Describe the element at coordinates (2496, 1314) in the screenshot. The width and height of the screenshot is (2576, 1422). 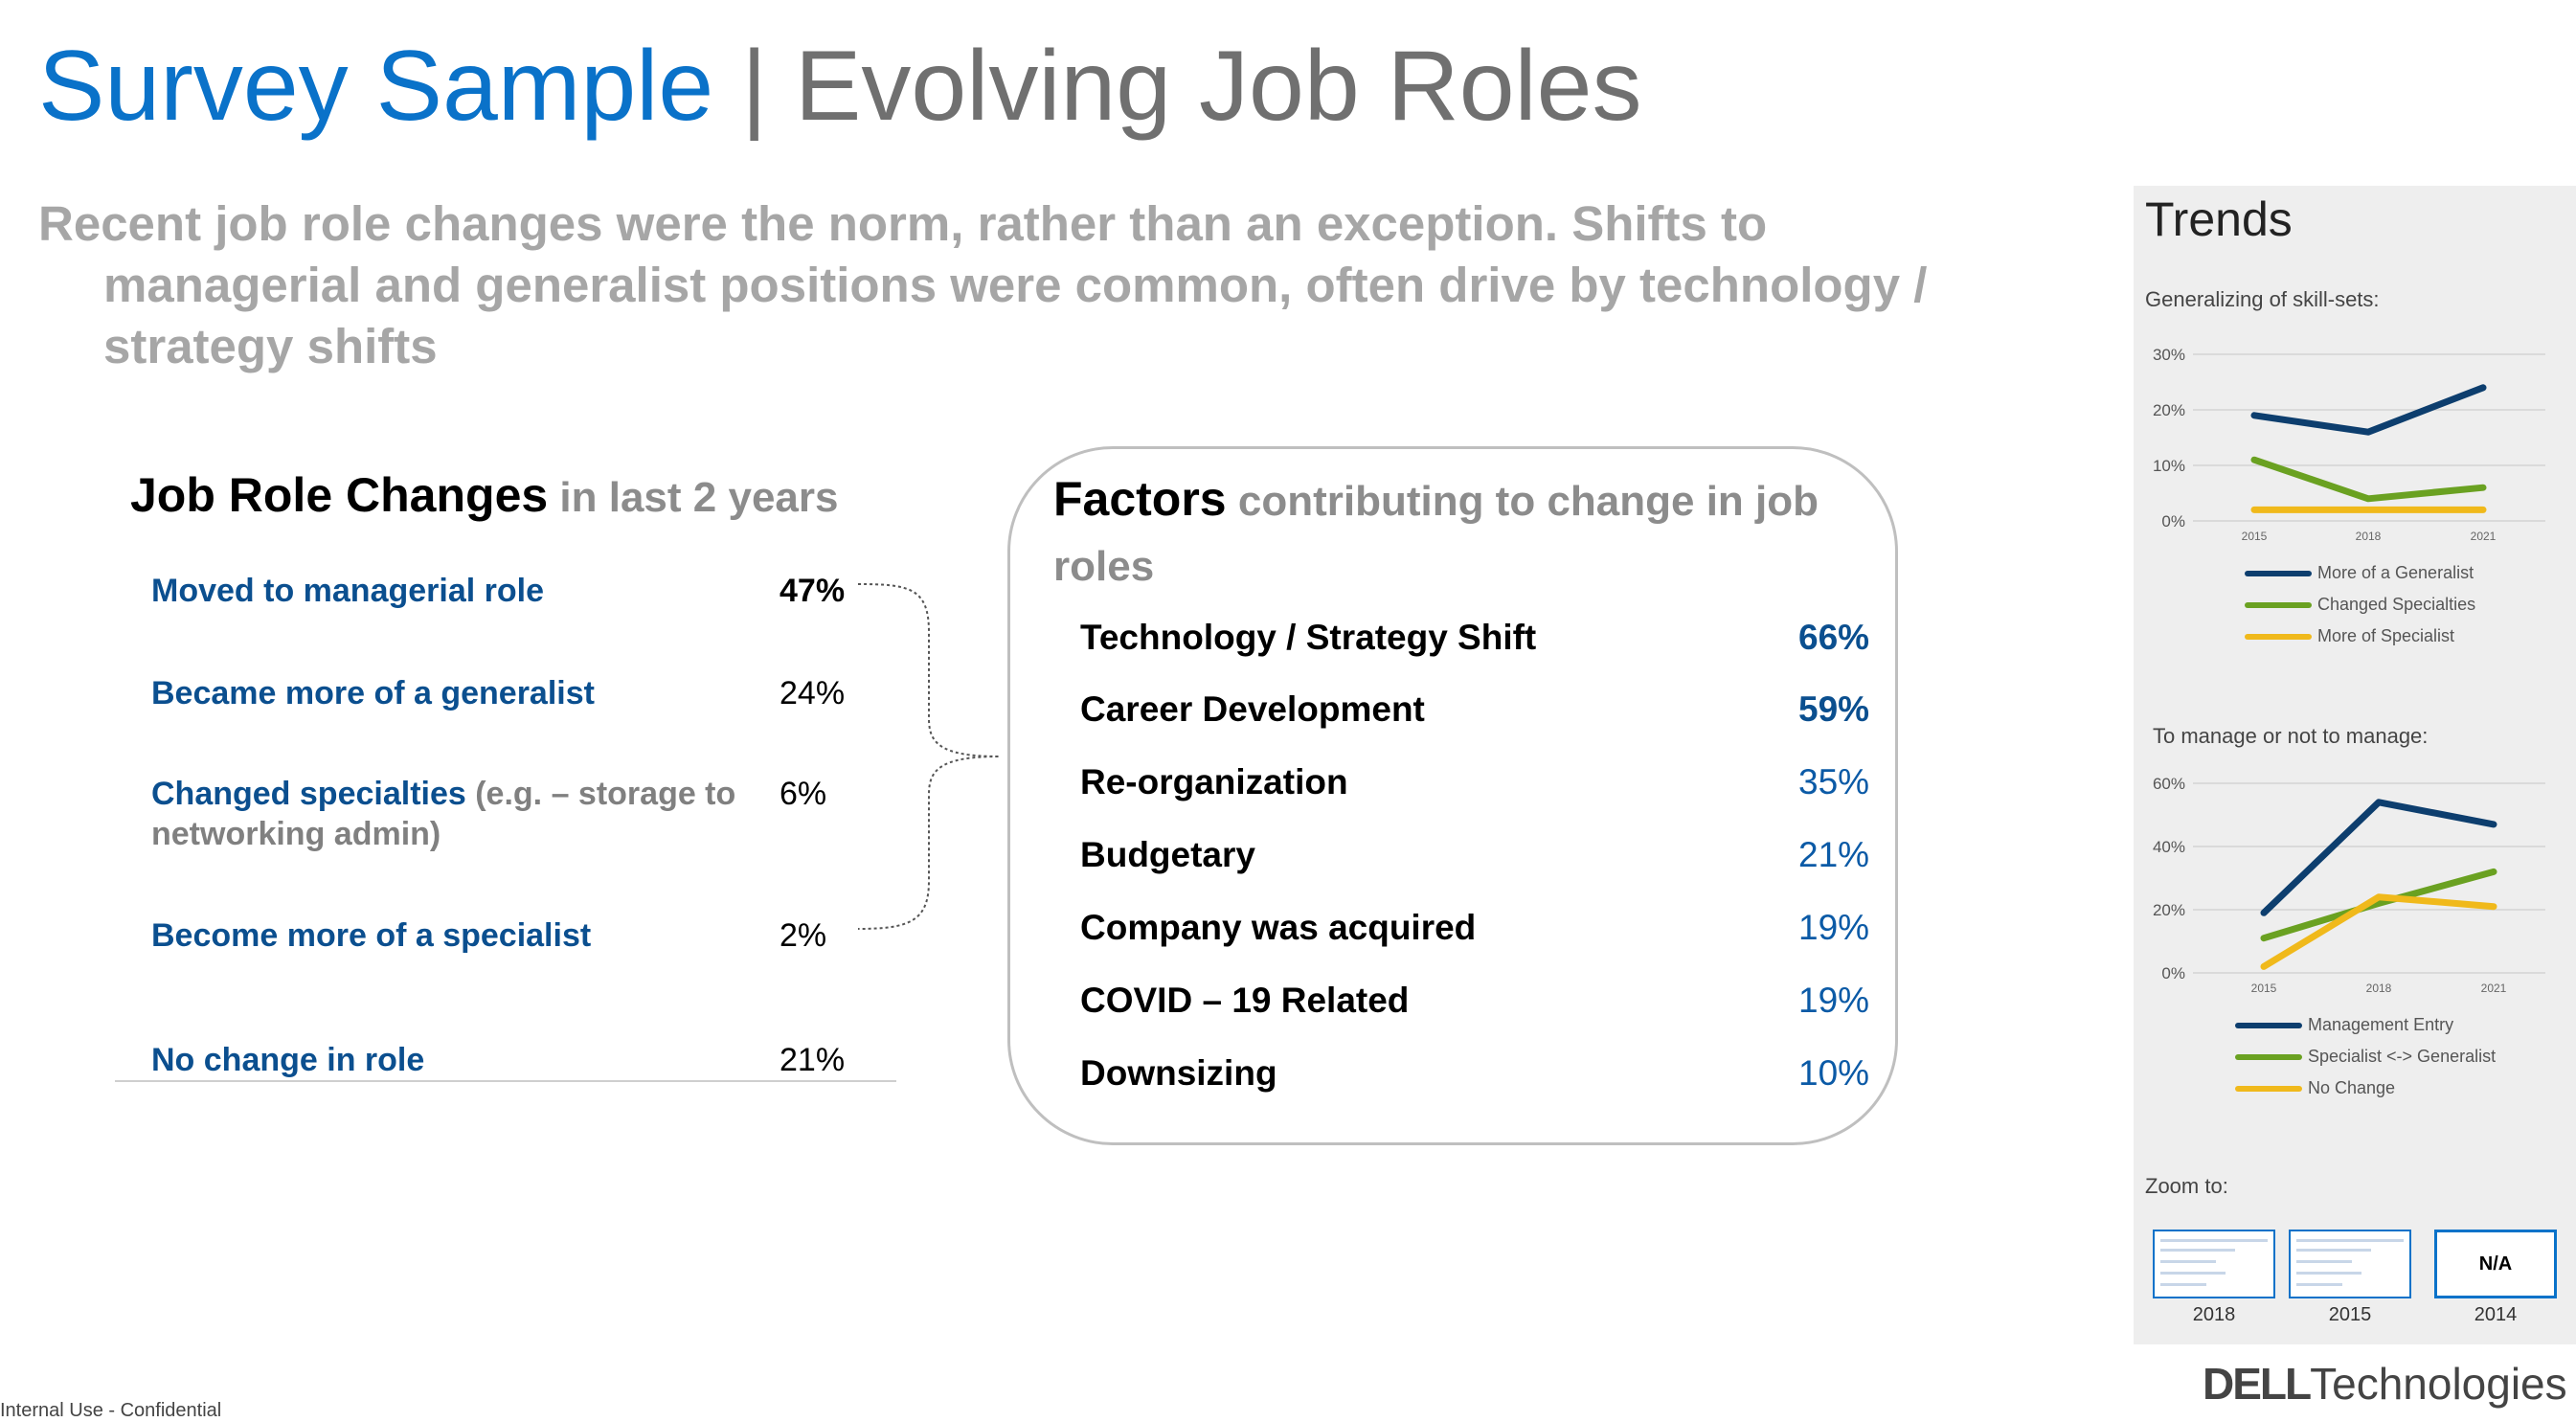
I see `zoom-thumb-year: 2014` at that location.